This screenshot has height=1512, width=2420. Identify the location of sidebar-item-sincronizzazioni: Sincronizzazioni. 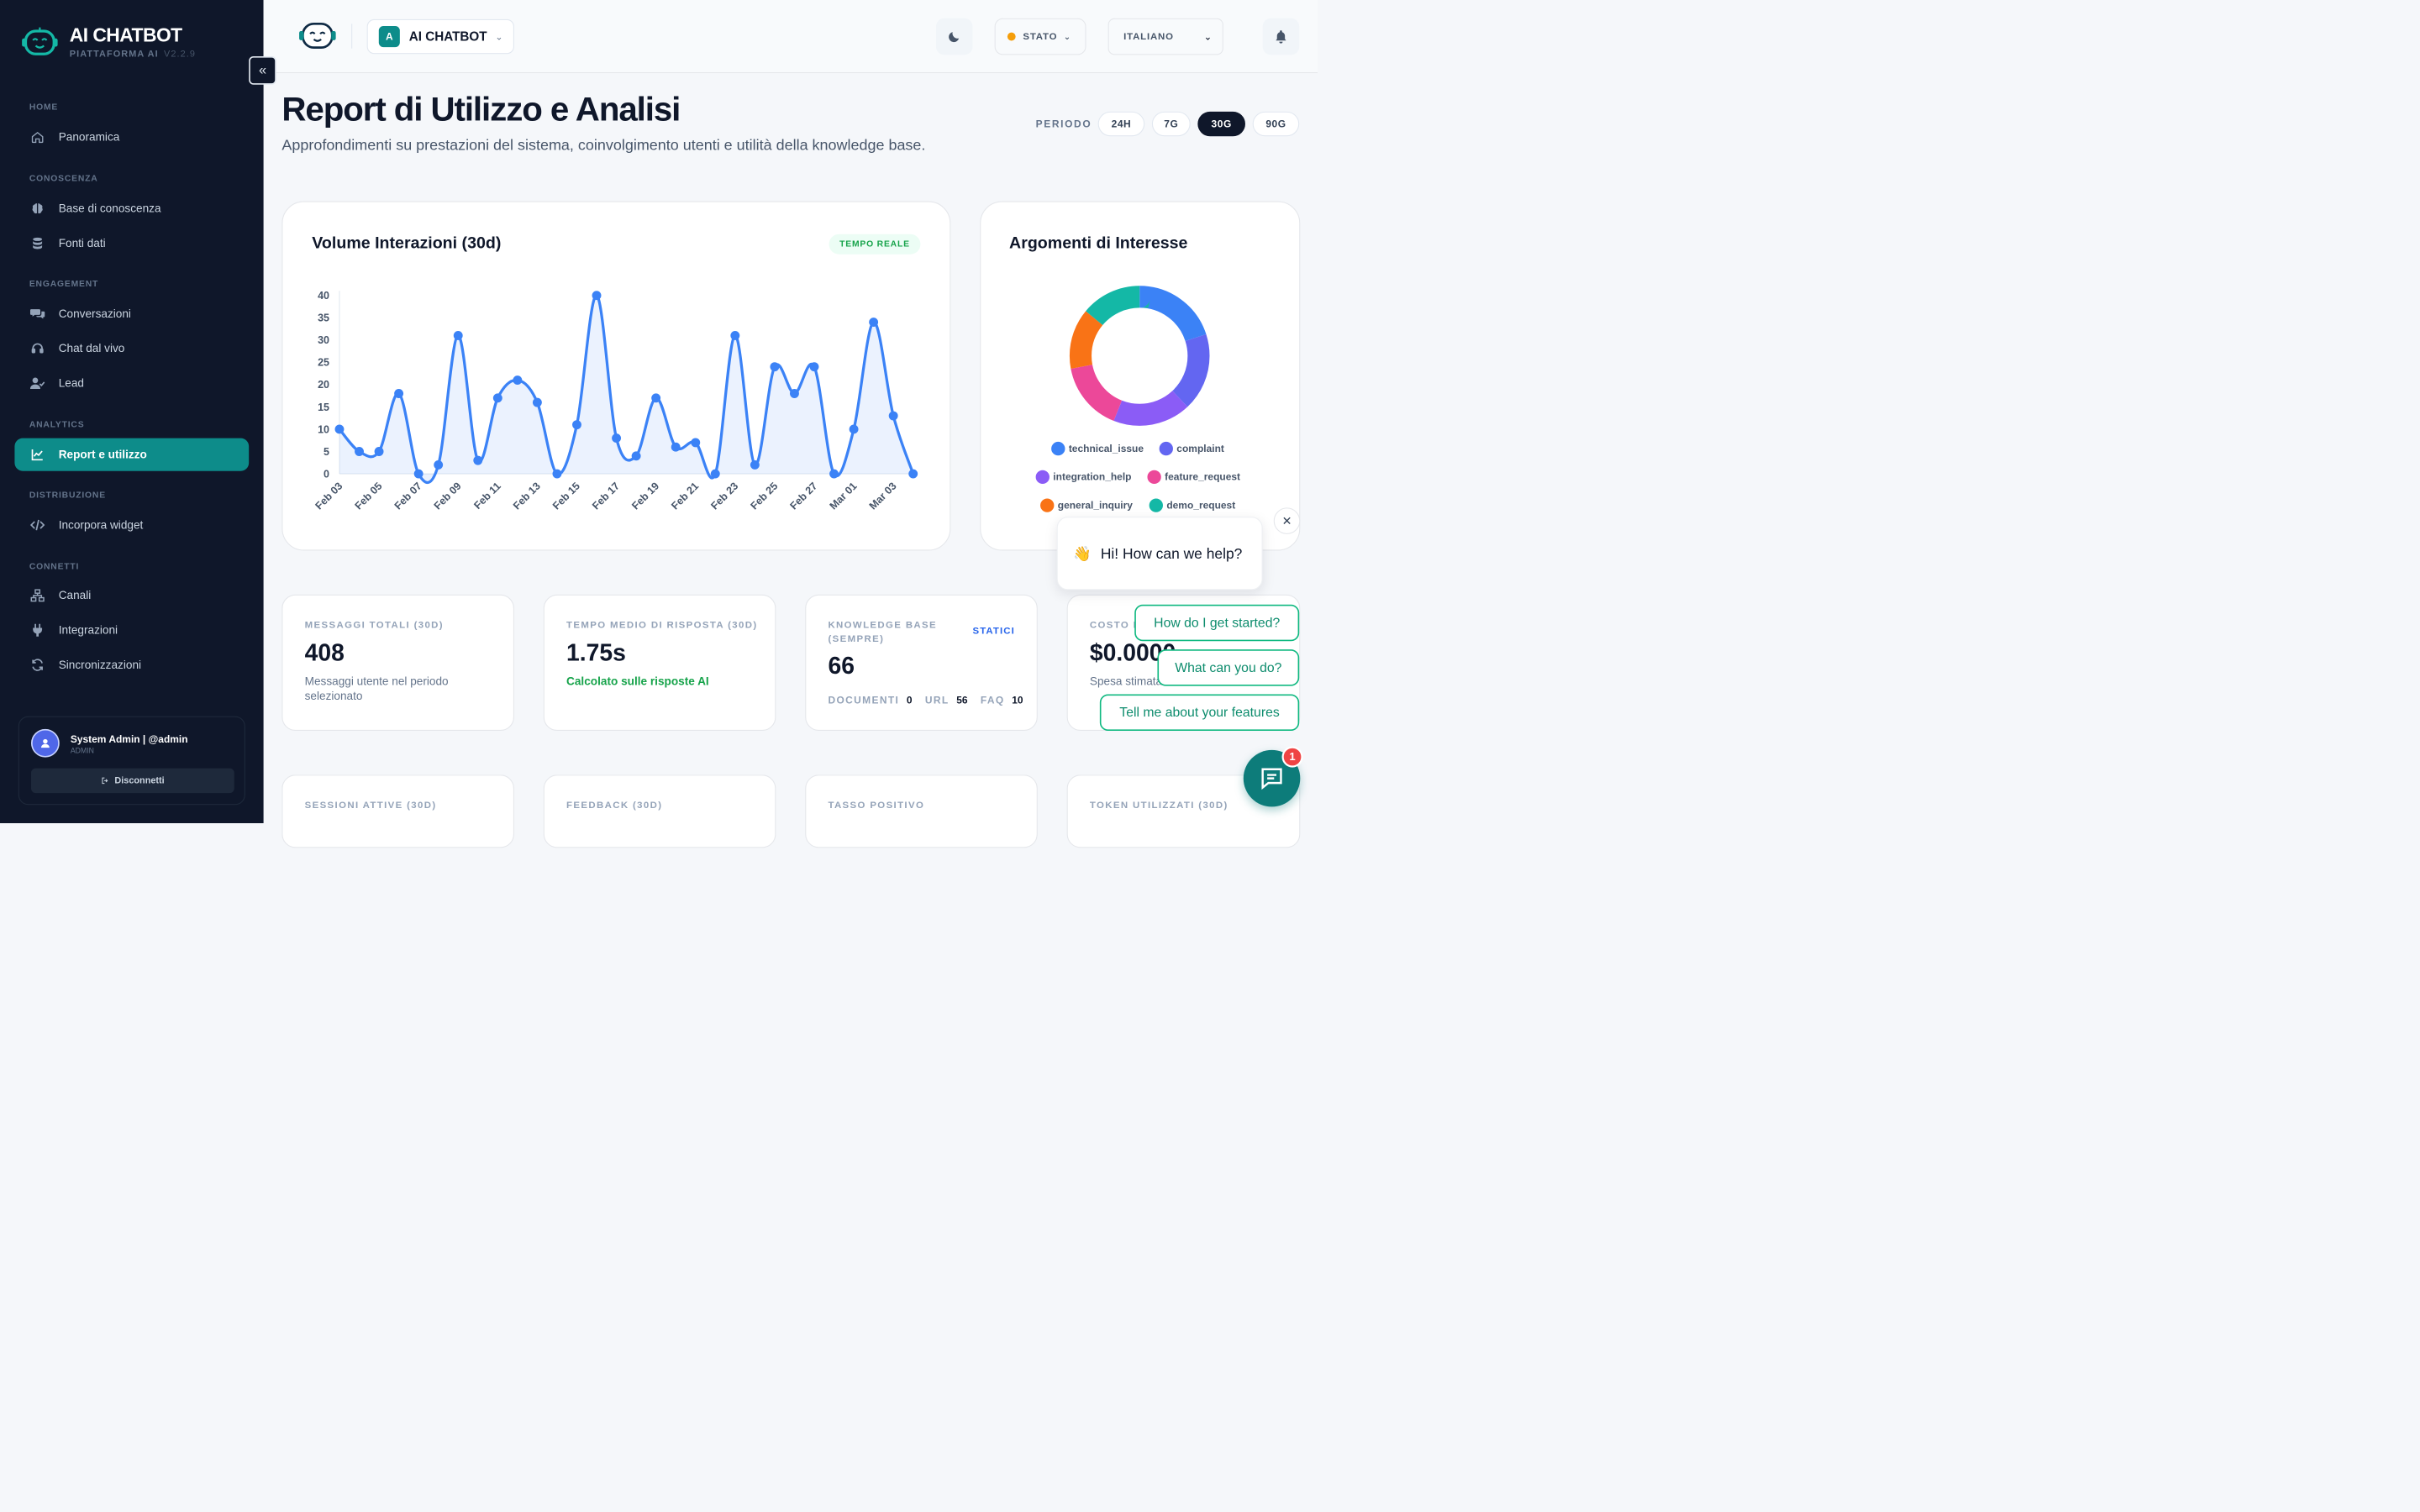
(131, 664).